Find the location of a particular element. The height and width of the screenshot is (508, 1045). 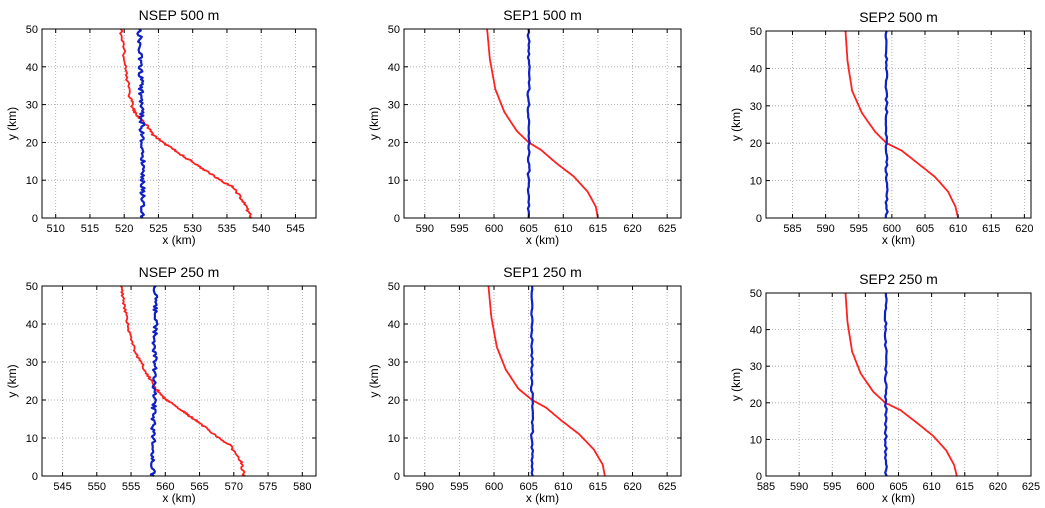

x-tick-label: 560 is located at coordinates (165, 487).